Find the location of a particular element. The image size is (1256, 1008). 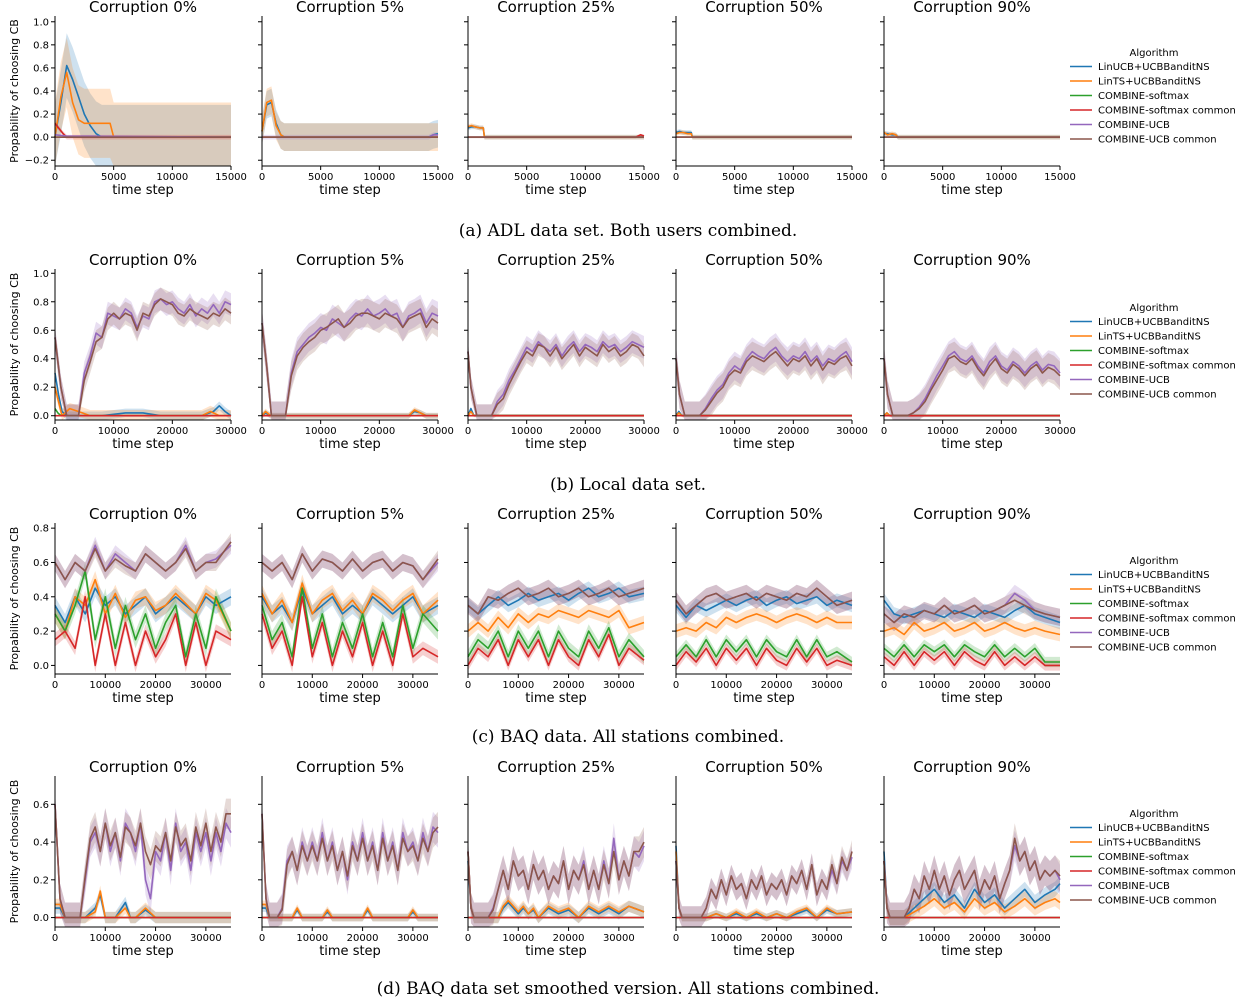

y-tick-label: 0.8 is located at coordinates (41, 45).